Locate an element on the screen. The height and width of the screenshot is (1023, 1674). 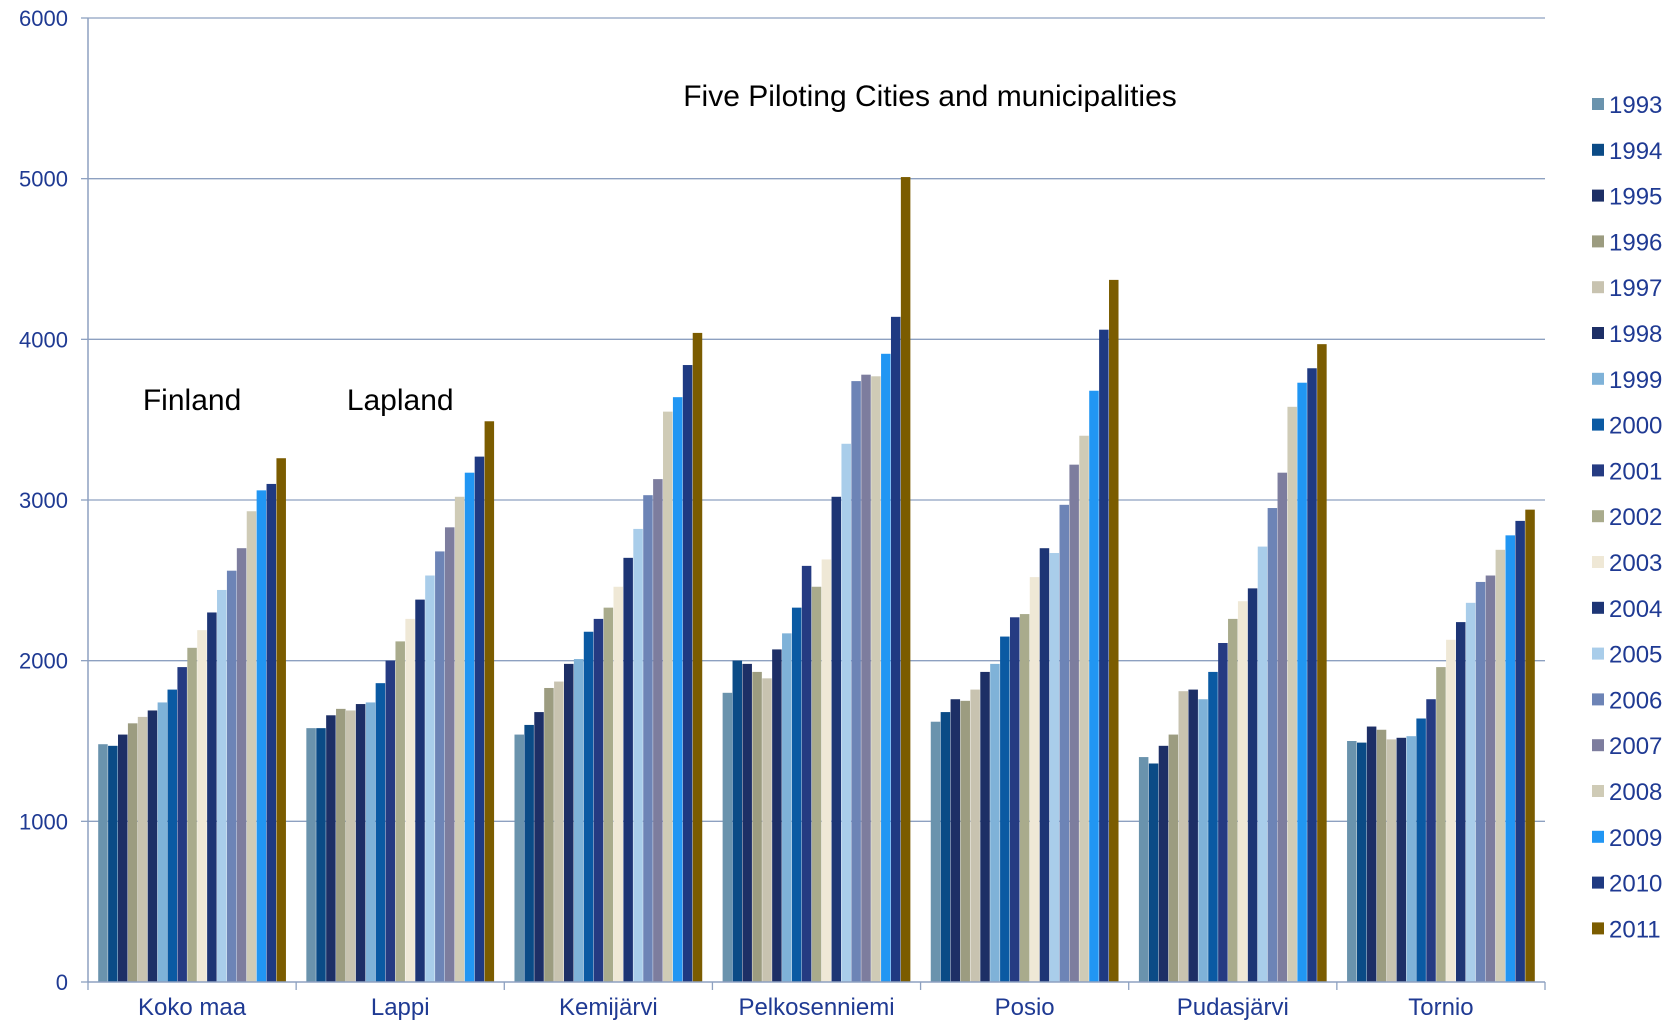
legend-label: 2009 is located at coordinates (1635, 838).